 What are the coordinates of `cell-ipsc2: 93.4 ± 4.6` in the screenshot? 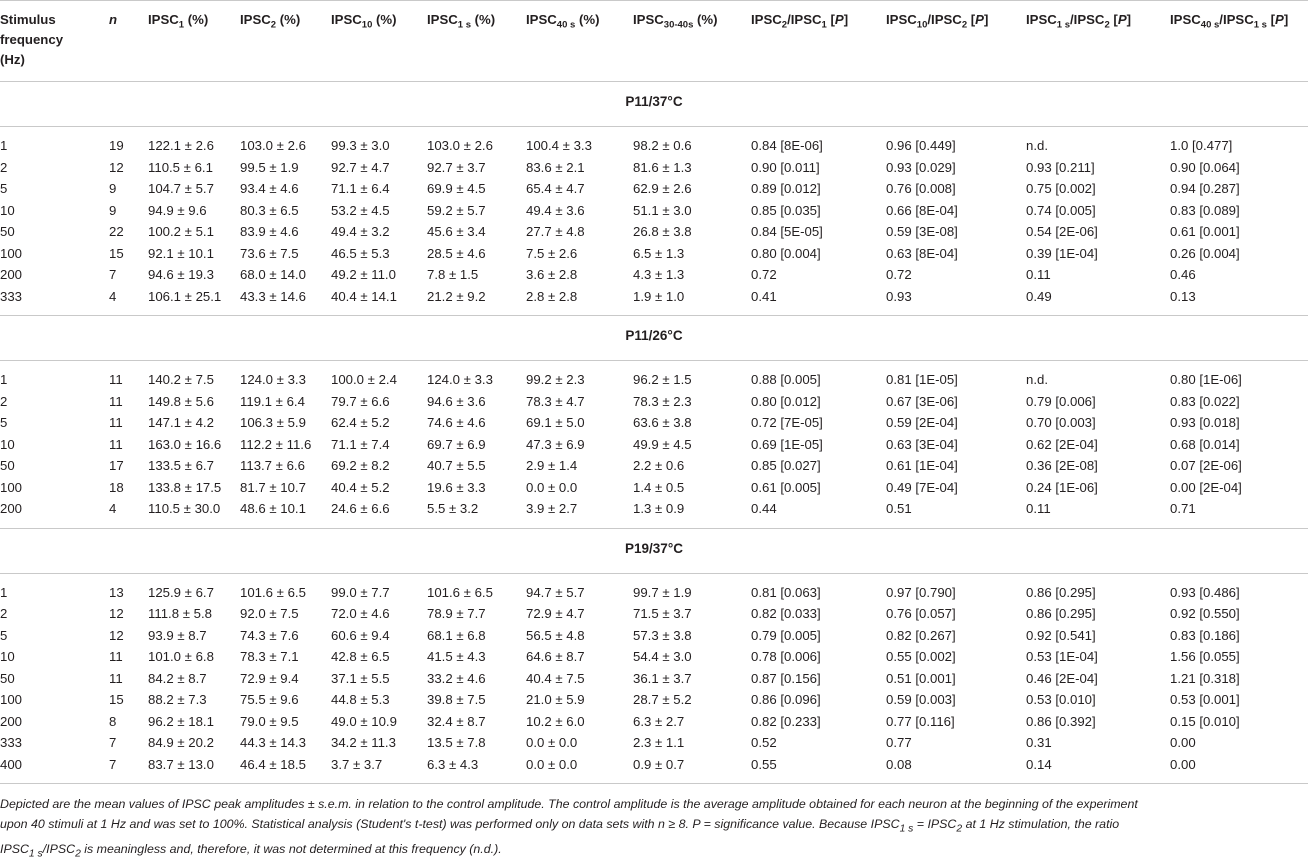 It's located at (269, 188).